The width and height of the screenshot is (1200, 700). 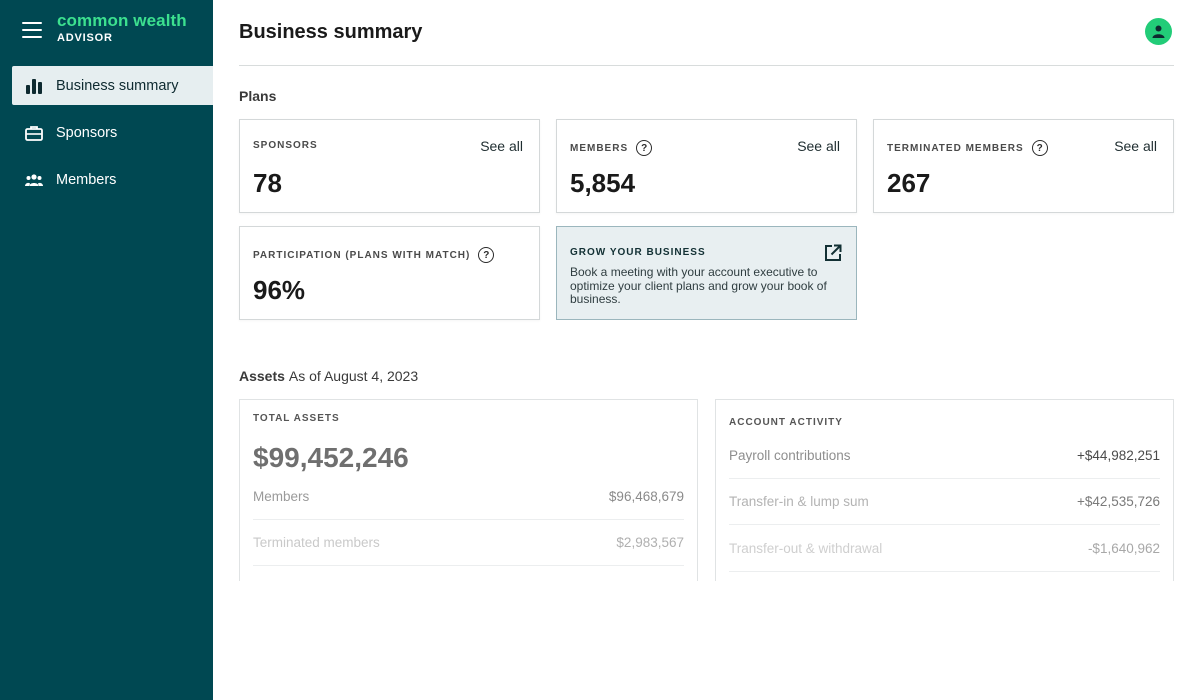 What do you see at coordinates (331, 32) in the screenshot?
I see `page-title: Business summary` at bounding box center [331, 32].